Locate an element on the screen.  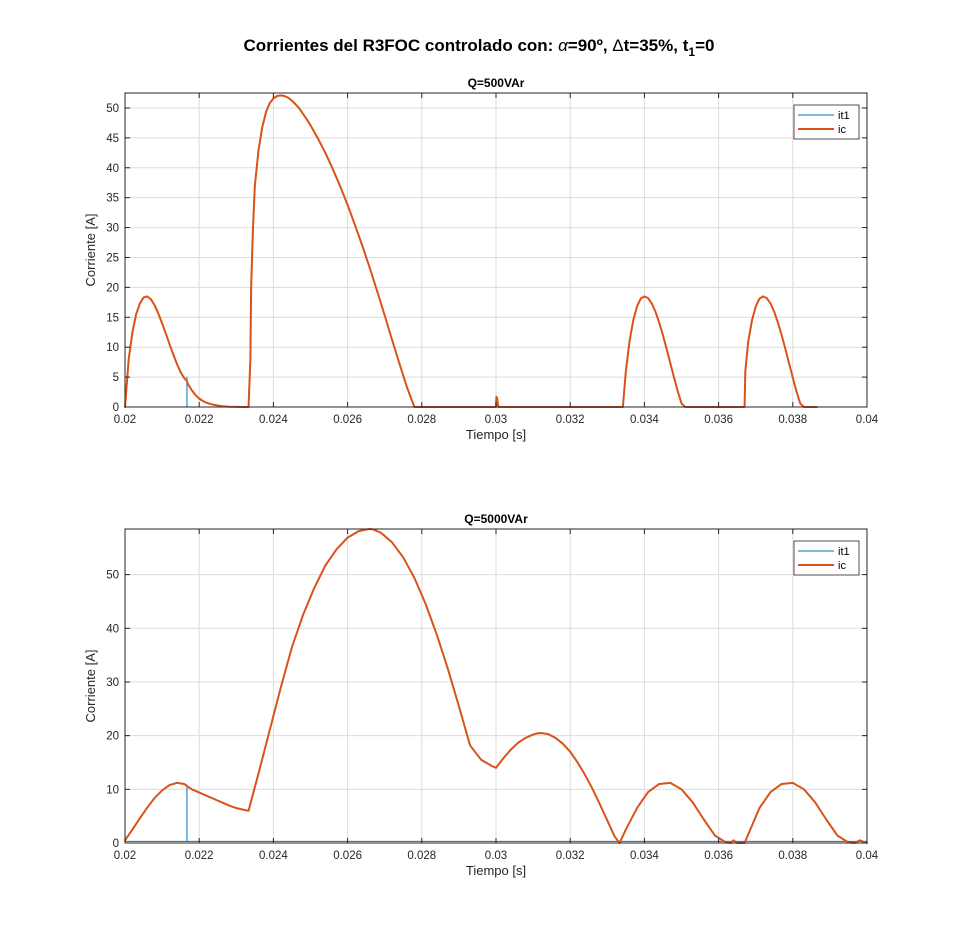
chart-title: Q=5000VAr is located at coordinates (496, 519).